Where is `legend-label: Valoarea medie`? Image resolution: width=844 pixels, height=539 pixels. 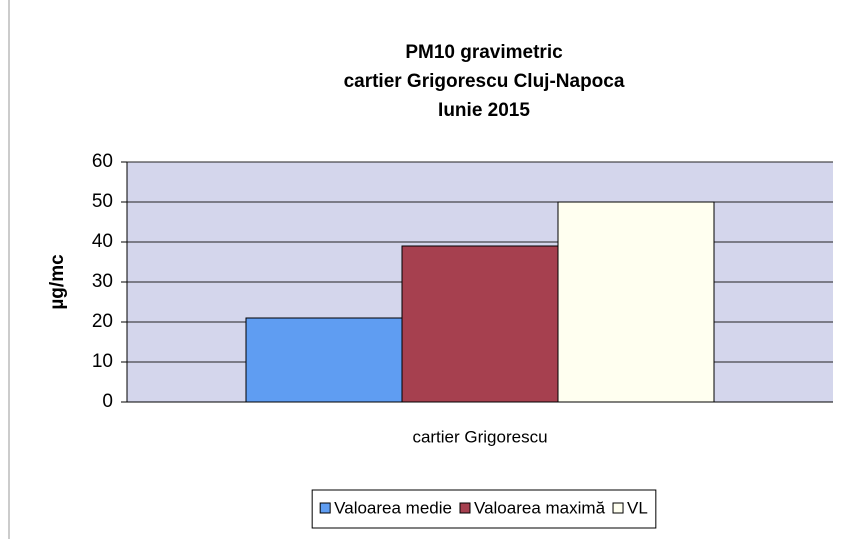 legend-label: Valoarea medie is located at coordinates (393, 507).